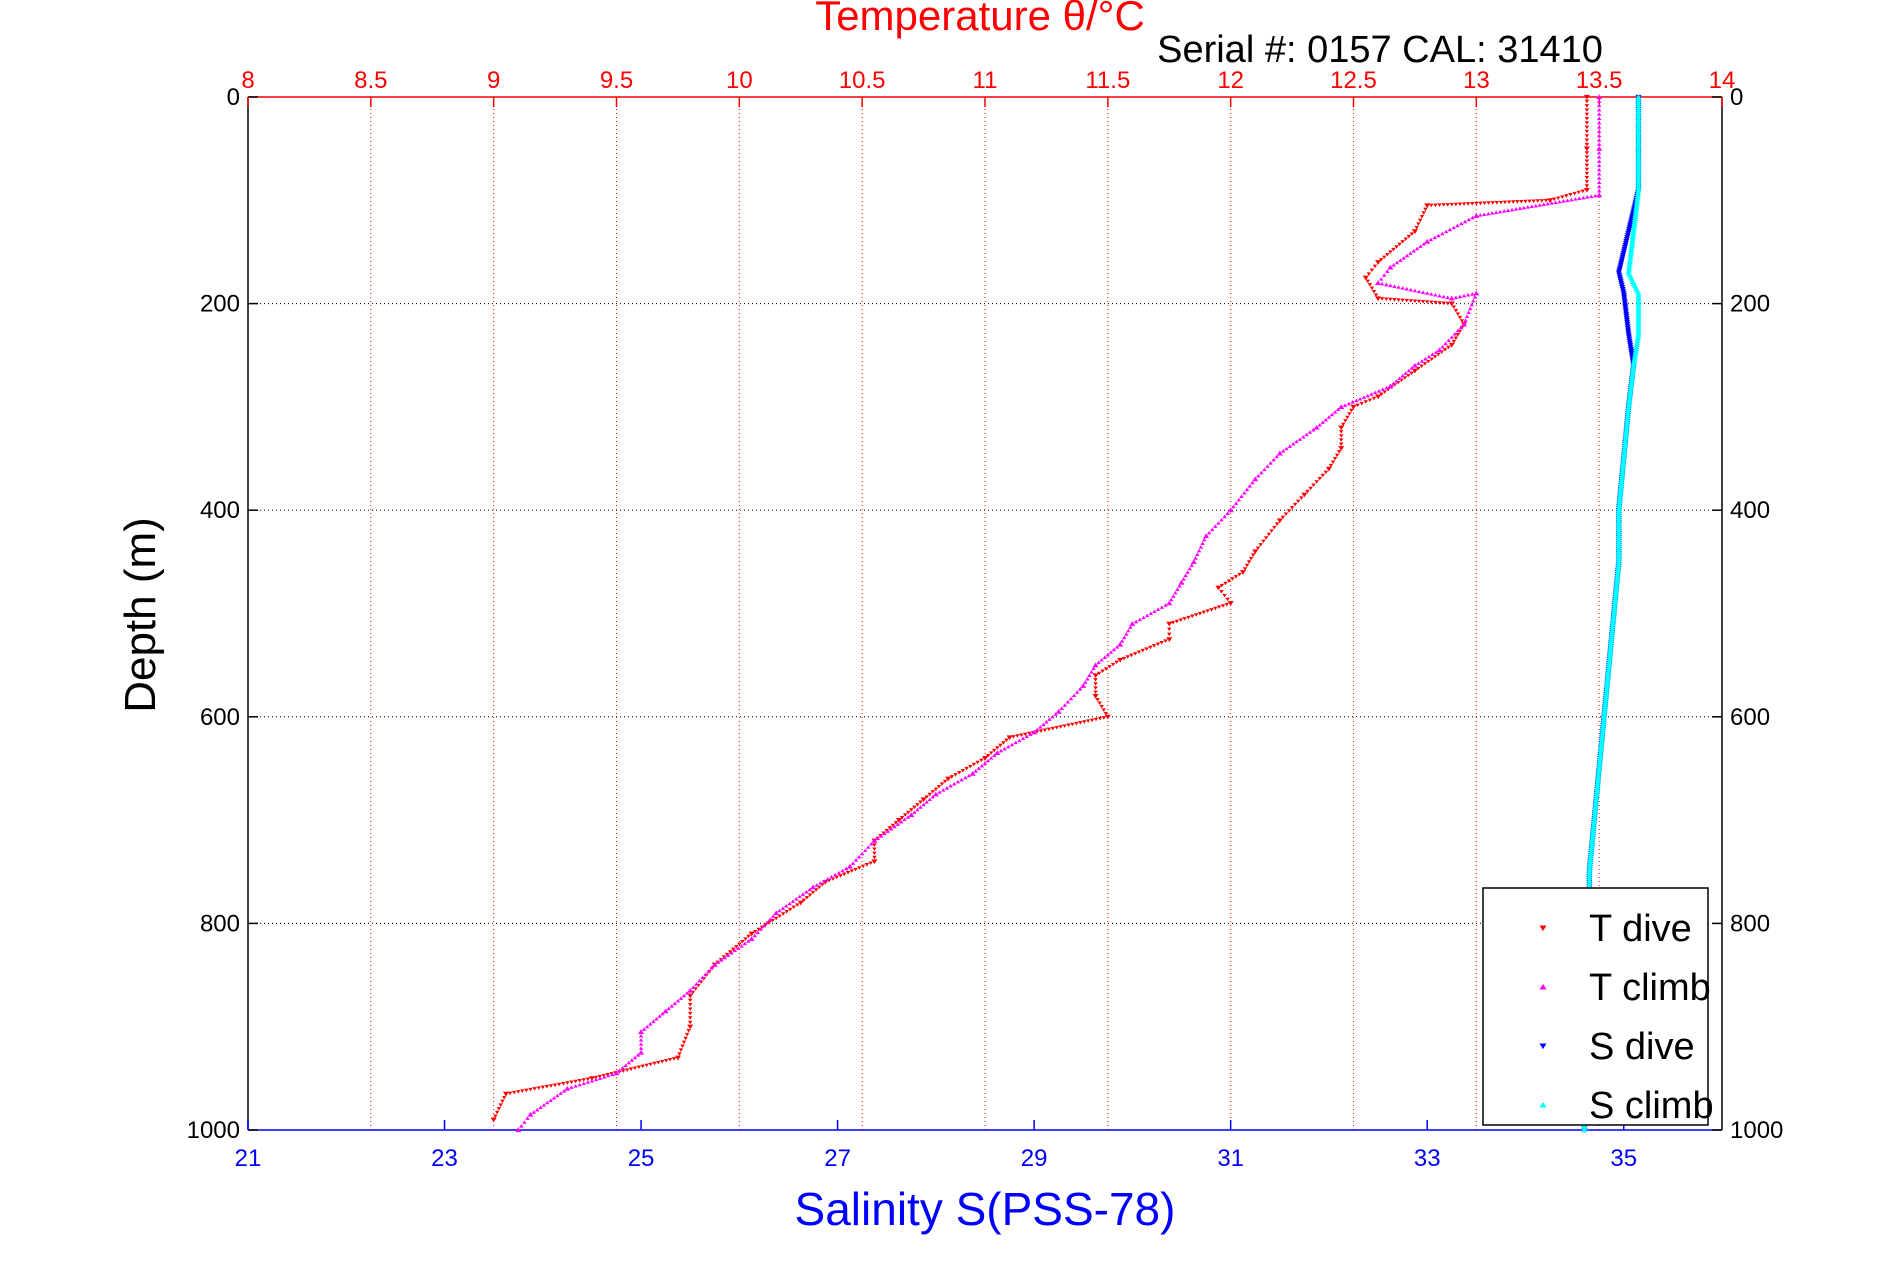 The image size is (1891, 1262). I want to click on top-tick-label: 11.5, so click(1107, 80).